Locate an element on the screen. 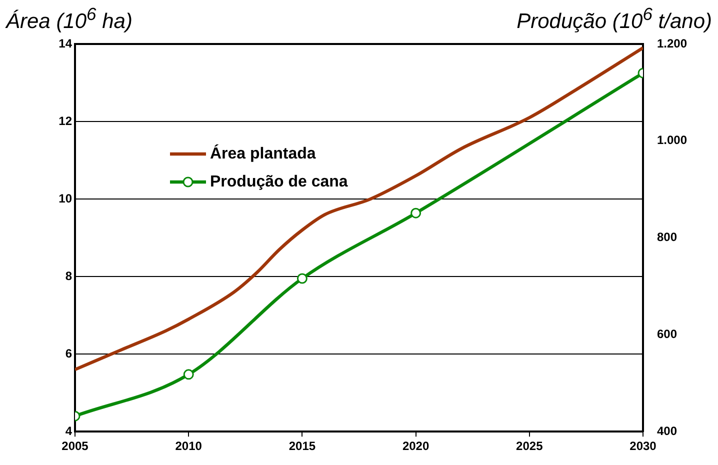  legend-label: Produção de cana is located at coordinates (279, 181).